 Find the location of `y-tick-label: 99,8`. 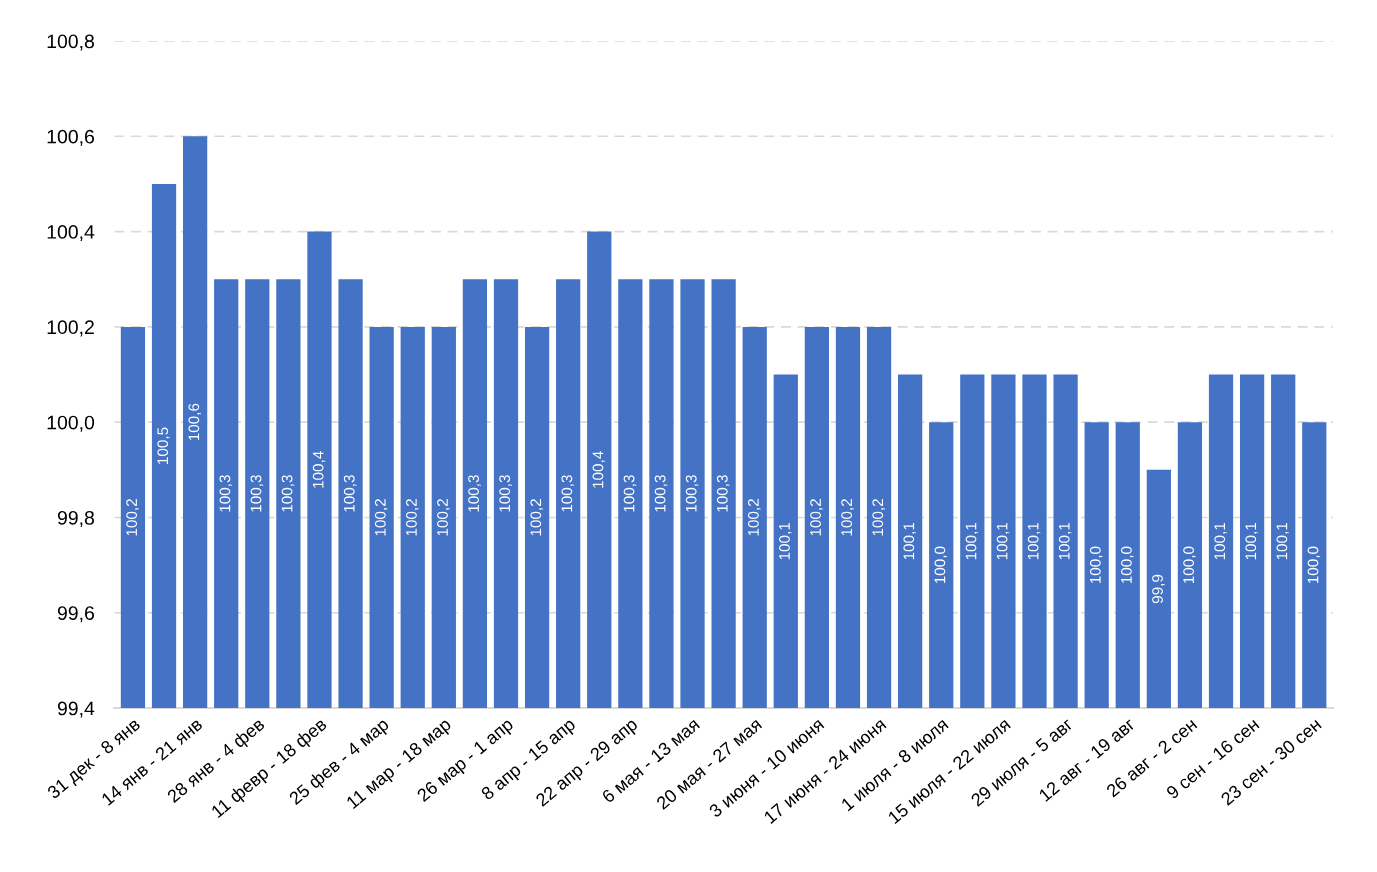

y-tick-label: 99,8 is located at coordinates (75, 518).